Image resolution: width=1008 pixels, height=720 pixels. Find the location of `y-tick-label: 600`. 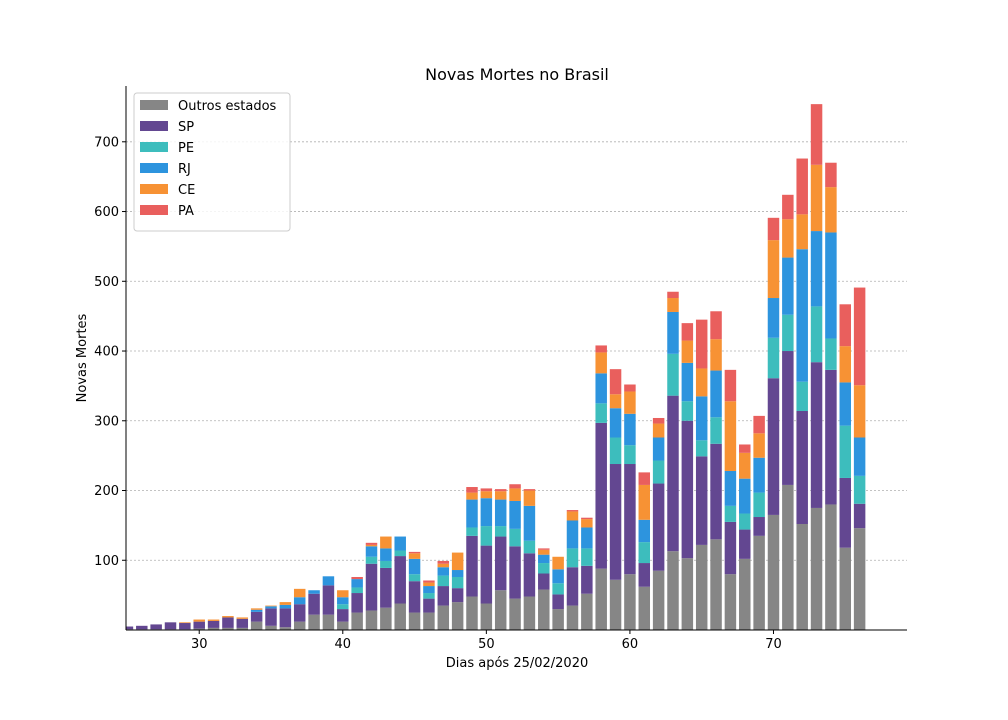

y-tick-label: 600 is located at coordinates (106, 212).